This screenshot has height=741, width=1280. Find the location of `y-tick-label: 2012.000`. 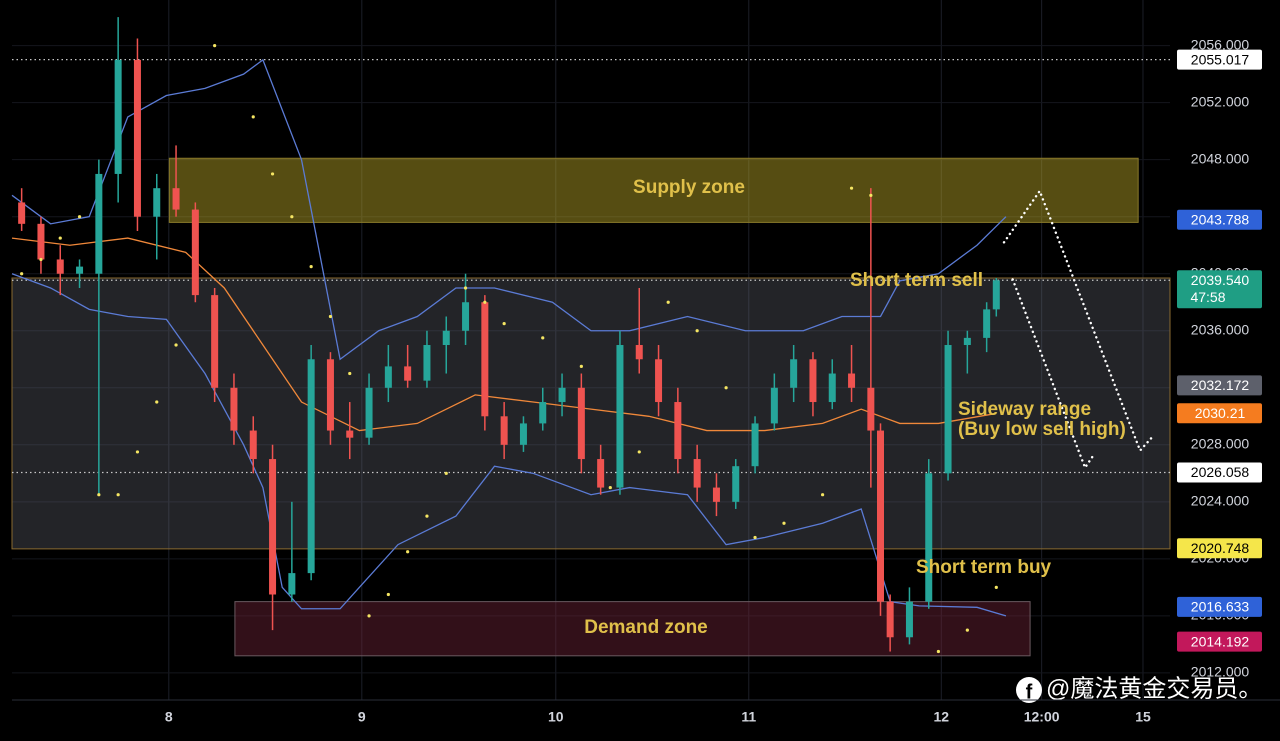

y-tick-label: 2012.000 is located at coordinates (1220, 672).